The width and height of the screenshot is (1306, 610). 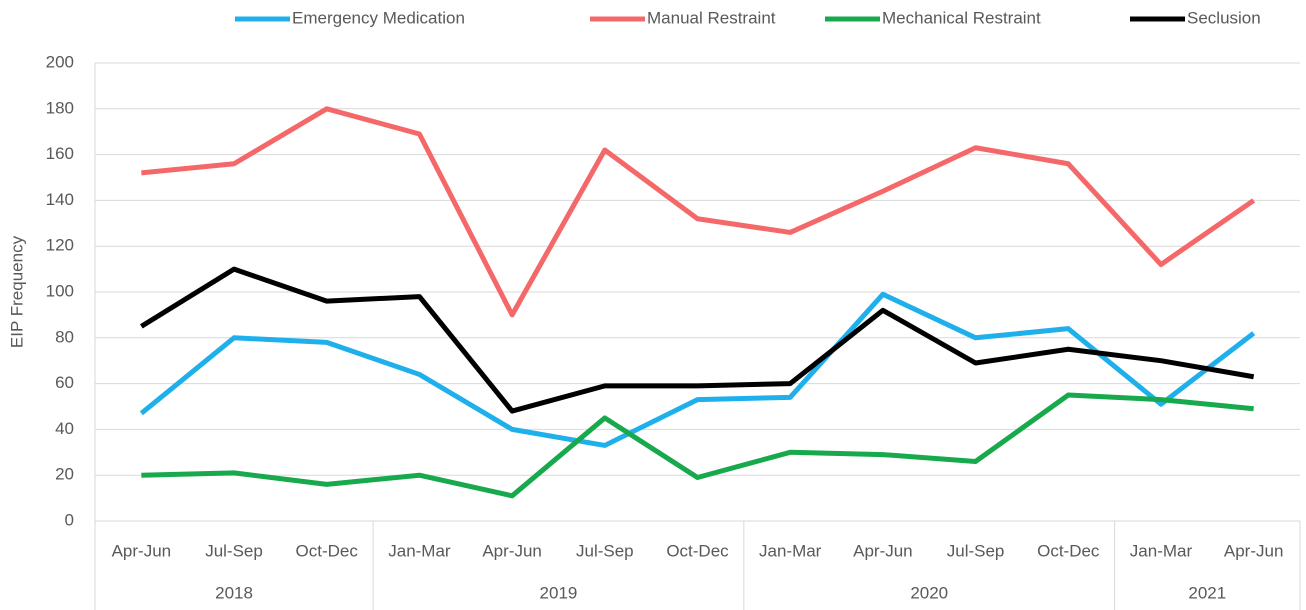 What do you see at coordinates (378, 17) in the screenshot?
I see `legend-label: Emergency Medication` at bounding box center [378, 17].